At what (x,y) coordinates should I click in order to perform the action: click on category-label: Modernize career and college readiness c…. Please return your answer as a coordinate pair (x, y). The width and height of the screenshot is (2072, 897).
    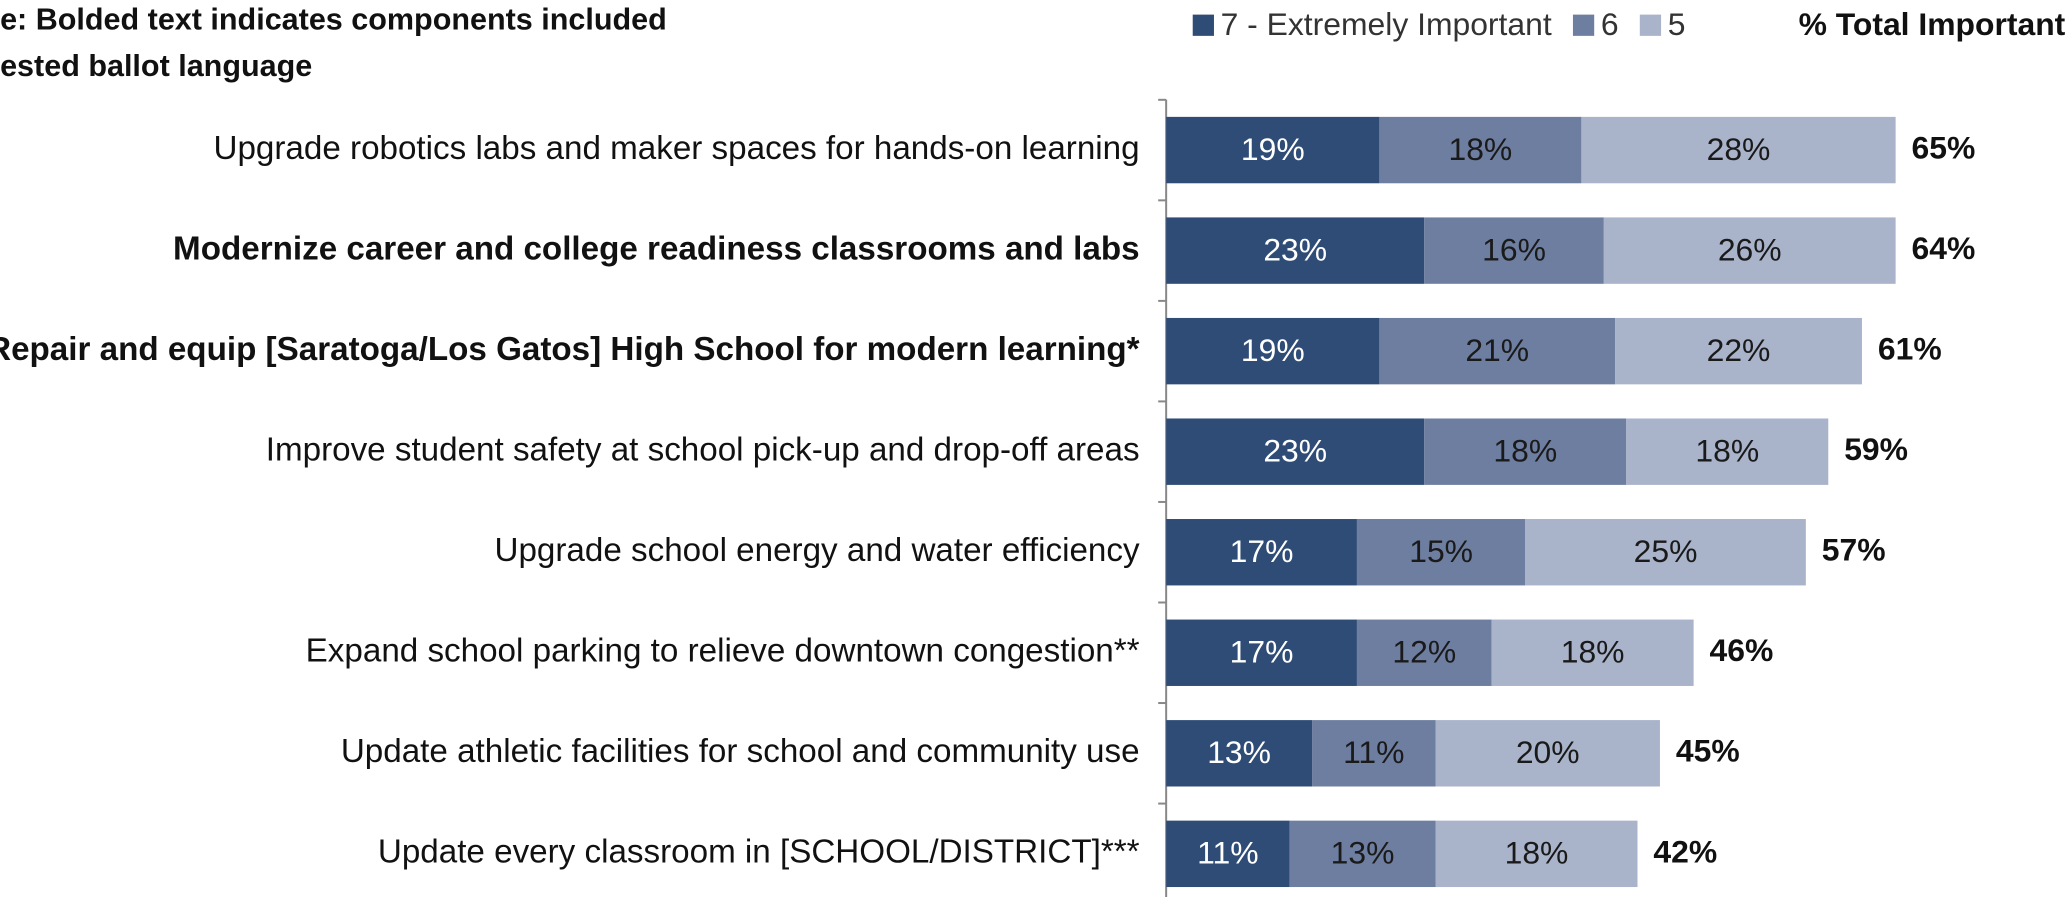
    Looking at the image, I should click on (656, 248).